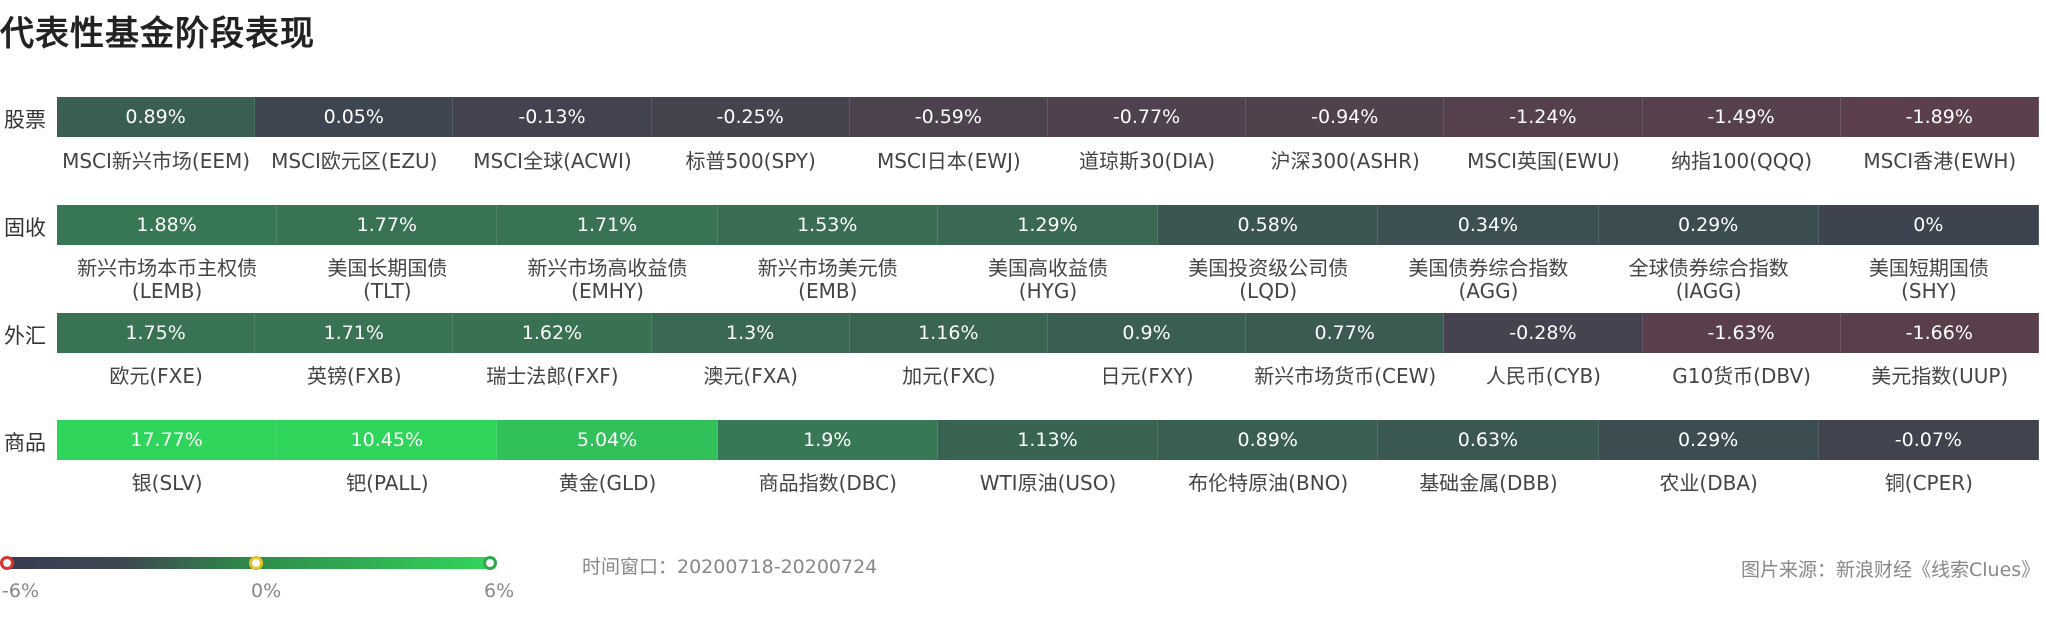 The height and width of the screenshot is (627, 2046). I want to click on fund-name-label: 道琼斯30(DIA), so click(1147, 161).